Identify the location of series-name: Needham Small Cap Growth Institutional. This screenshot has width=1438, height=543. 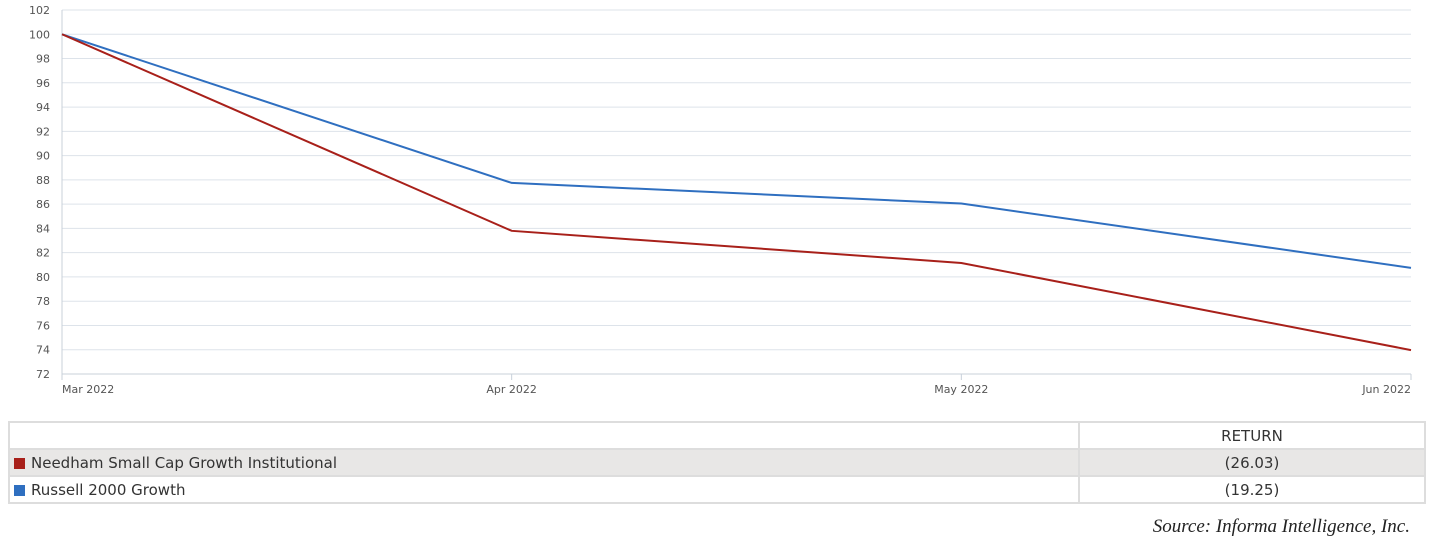
(184, 462).